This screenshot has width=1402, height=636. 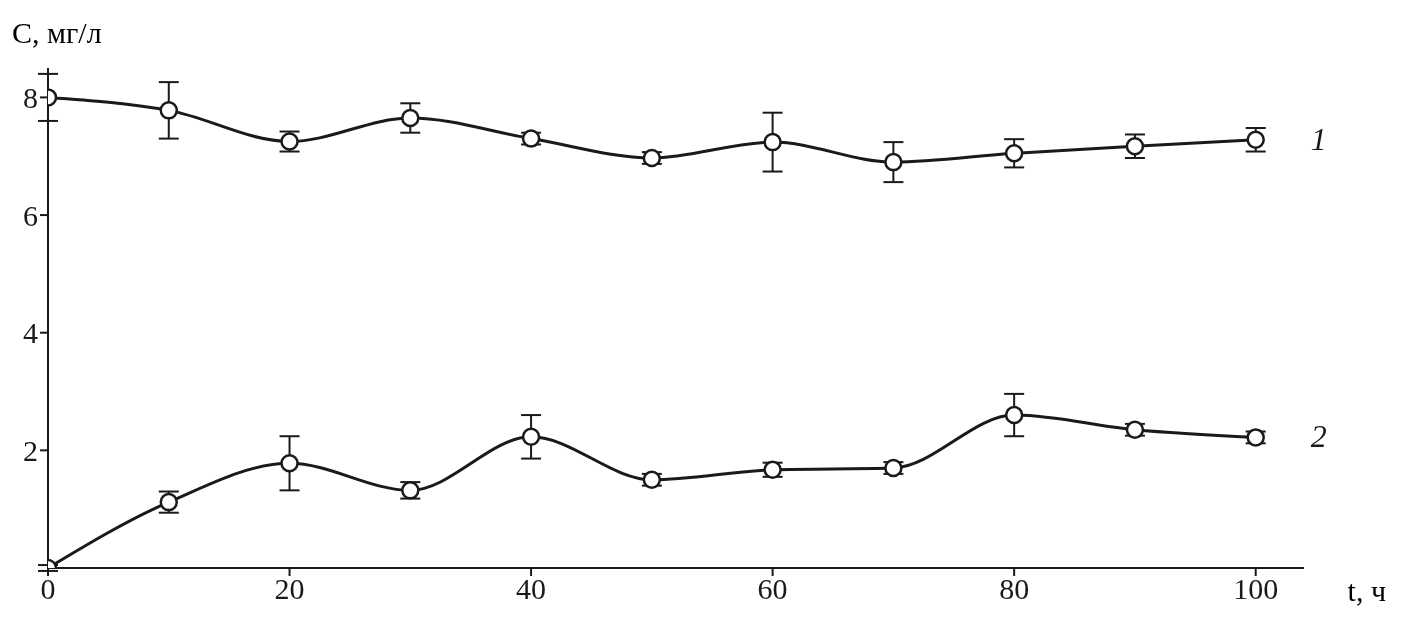 What do you see at coordinates (1256, 589) in the screenshot?
I see `x-tick-label: 100` at bounding box center [1256, 589].